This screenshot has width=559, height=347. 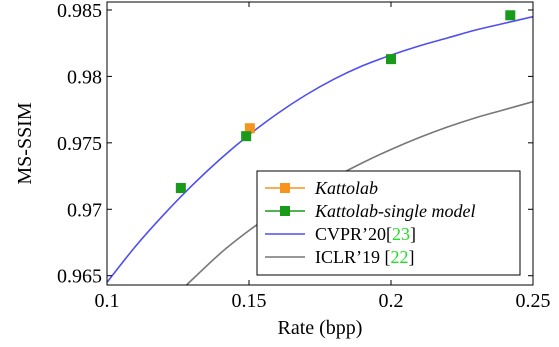 I want to click on legend-item: ICLR’19 [22], so click(x=340, y=257).